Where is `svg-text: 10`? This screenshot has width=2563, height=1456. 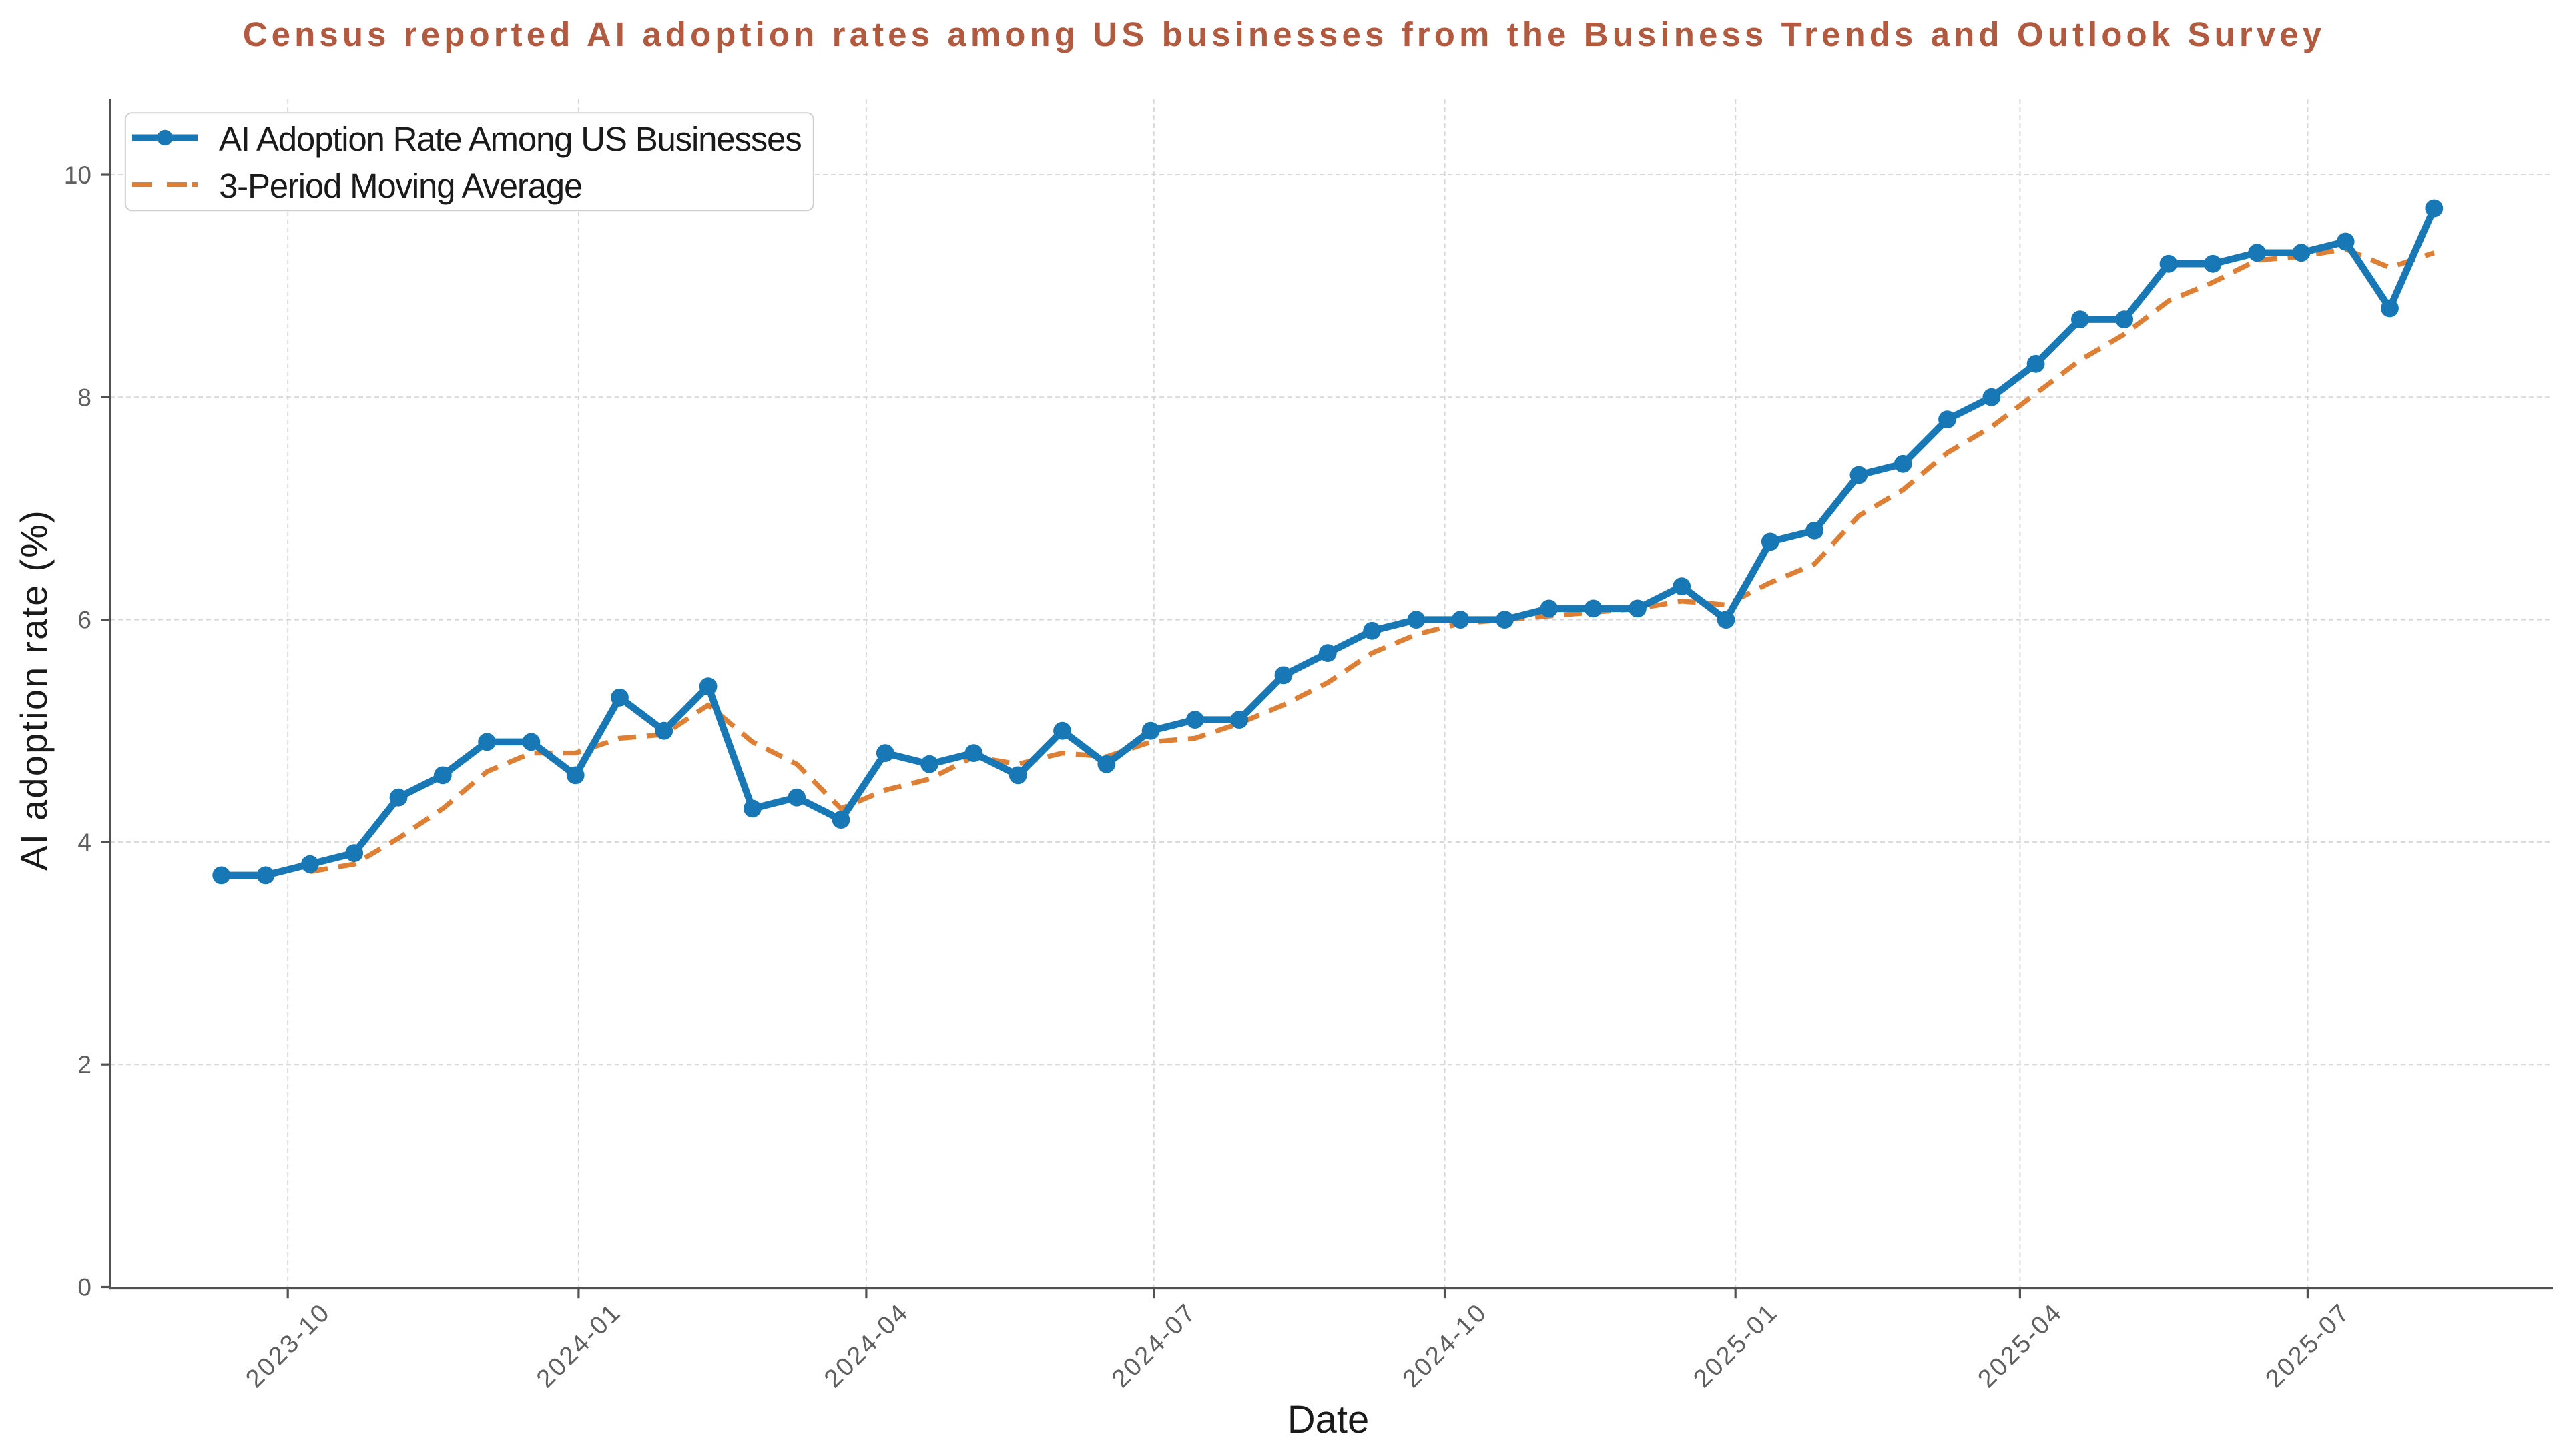 svg-text: 10 is located at coordinates (77, 175).